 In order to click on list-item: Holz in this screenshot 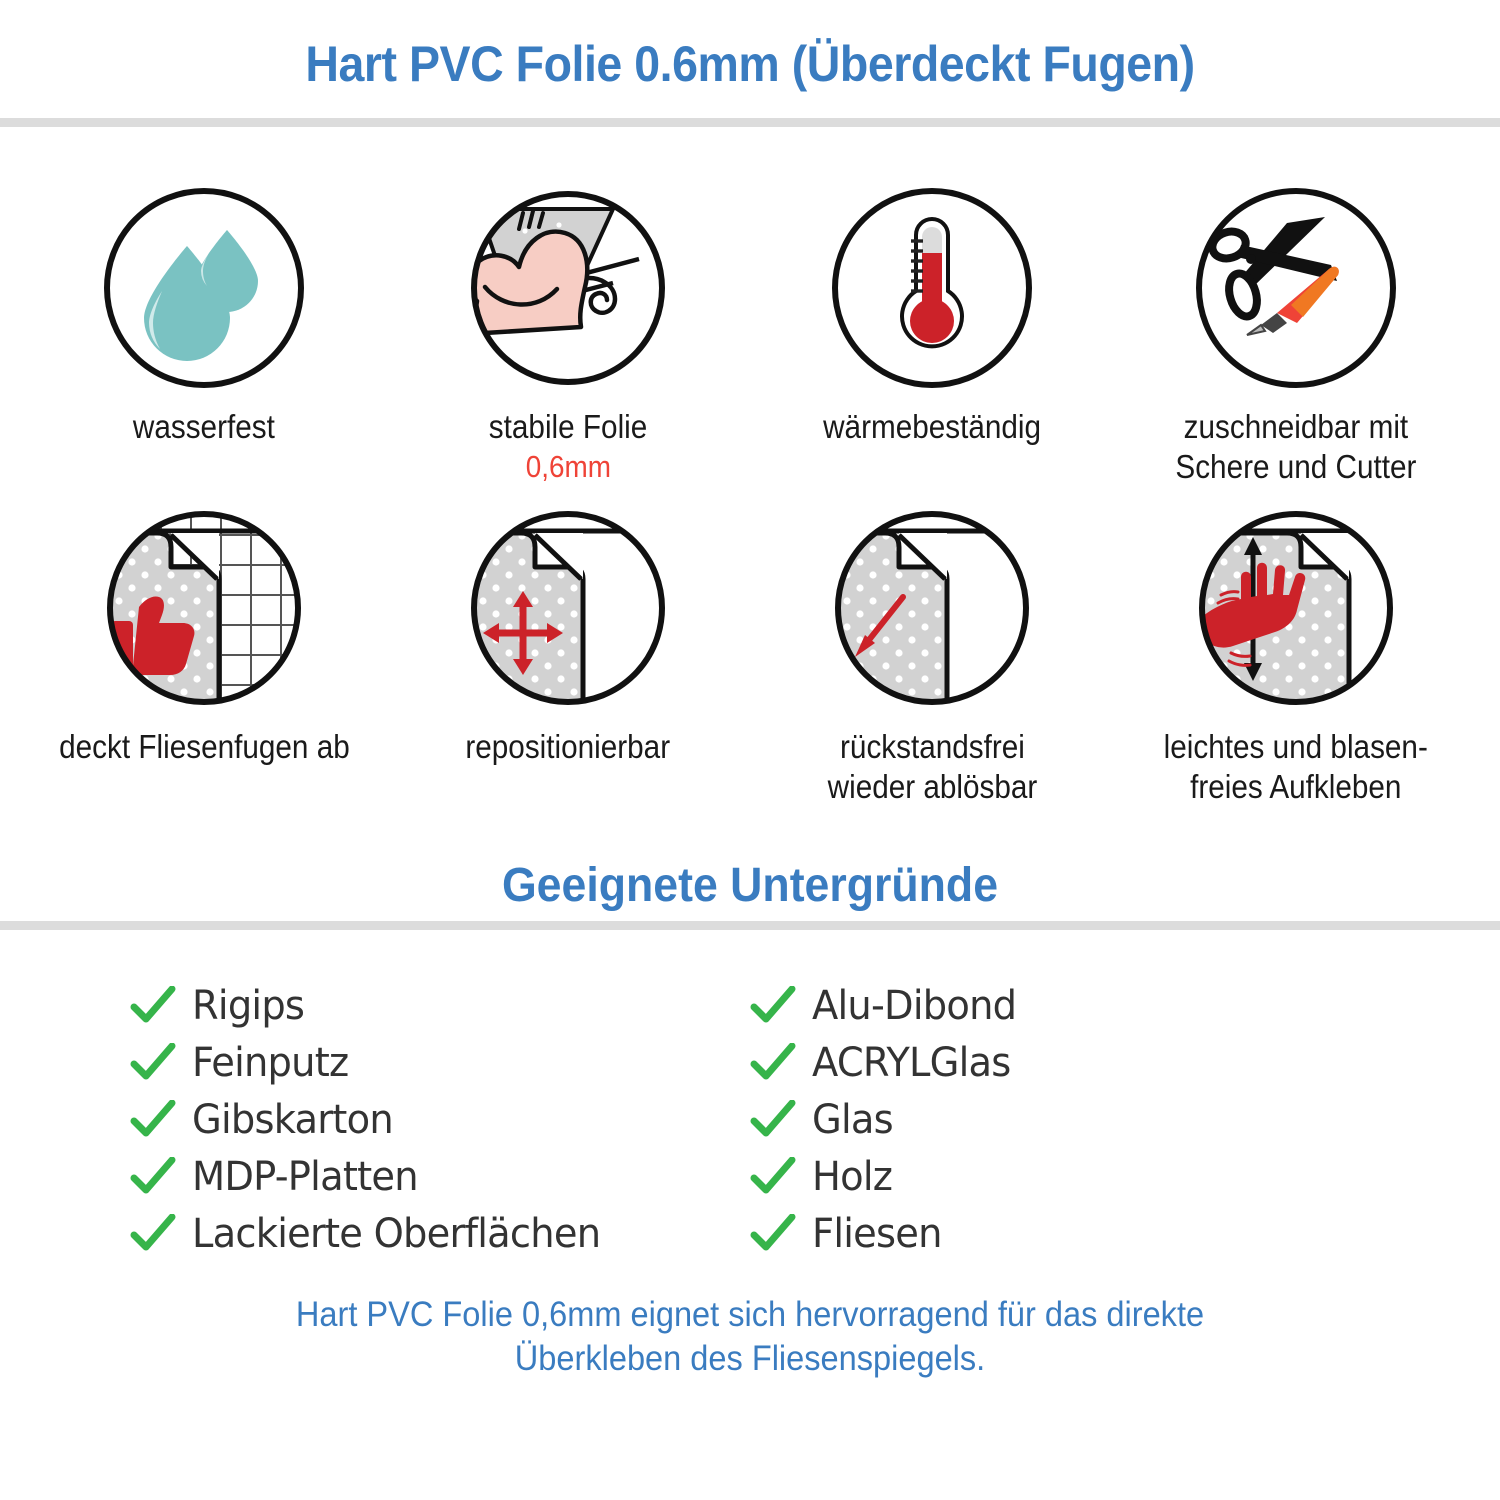, I will do `click(1060, 1177)`.